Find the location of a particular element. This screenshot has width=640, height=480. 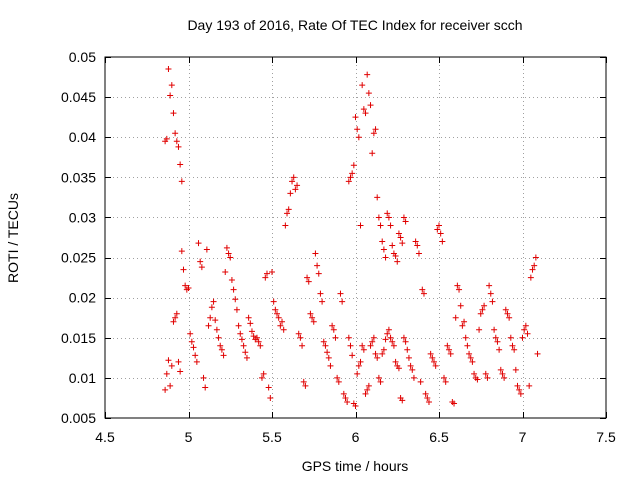

y-tick-label: 0.02 is located at coordinates (82, 298).